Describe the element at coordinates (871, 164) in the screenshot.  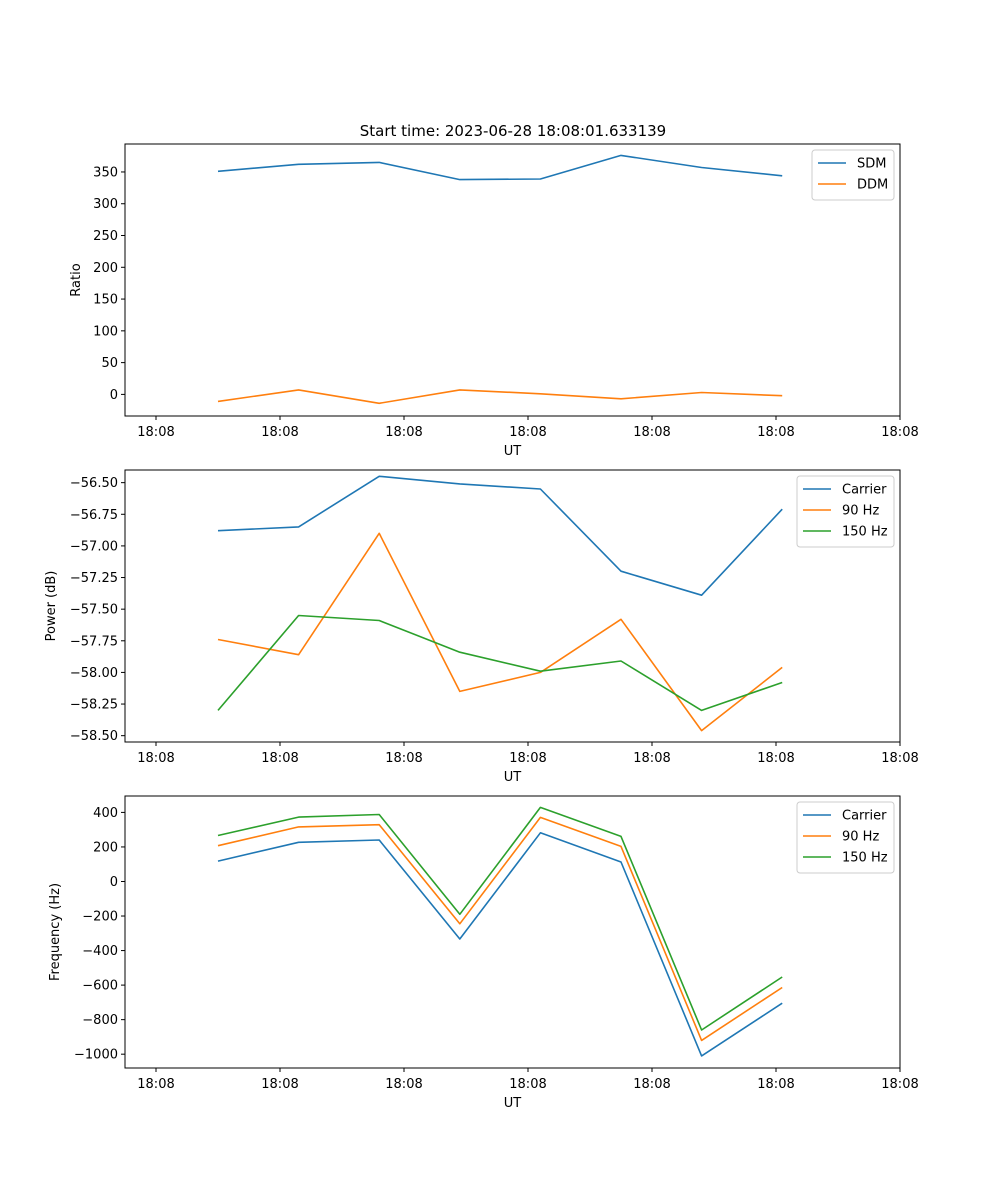
I see `legend-entry: SDM` at that location.